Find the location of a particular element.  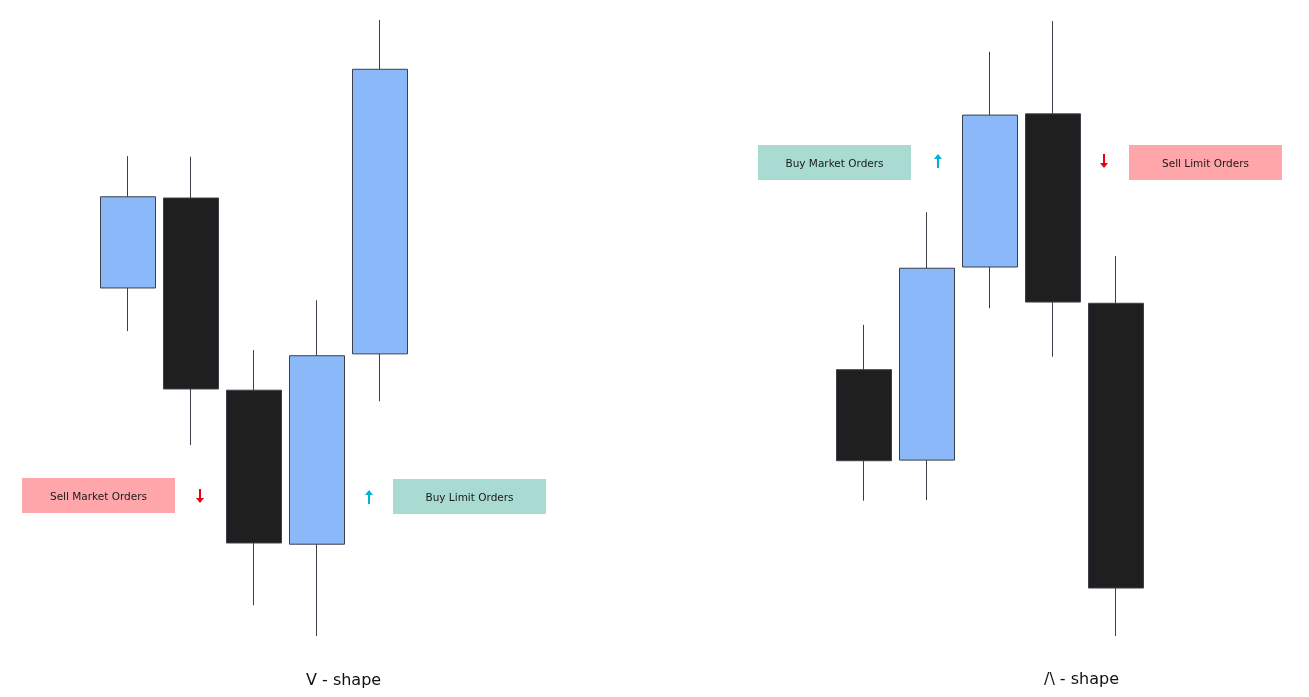

x-axis-title: V - shape is located at coordinates (344, 679).